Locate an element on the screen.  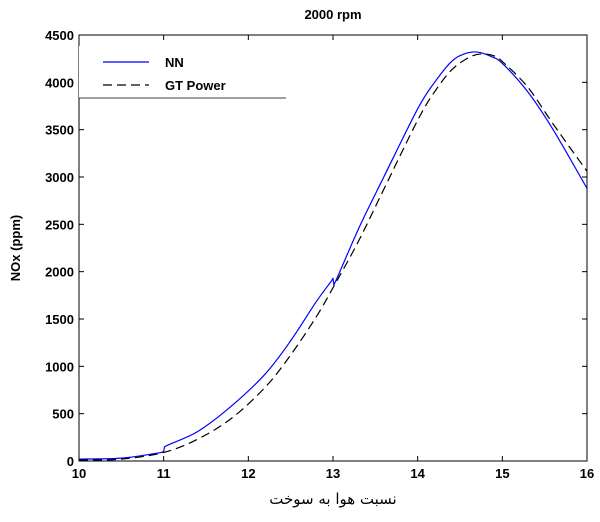
legend-label-gt-power: GT Power is located at coordinates (195, 85).